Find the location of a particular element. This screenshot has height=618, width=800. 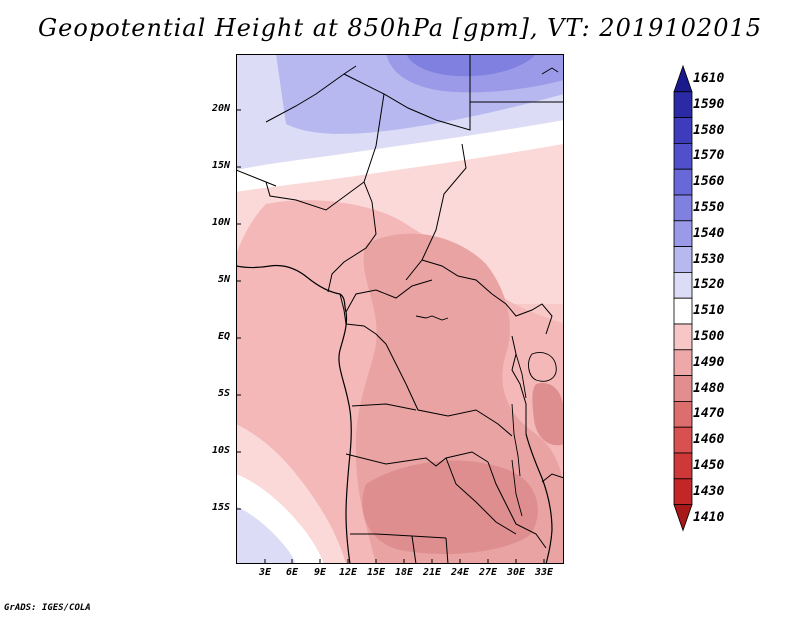

colorbar-bottom-arrow is located at coordinates (683, 518).